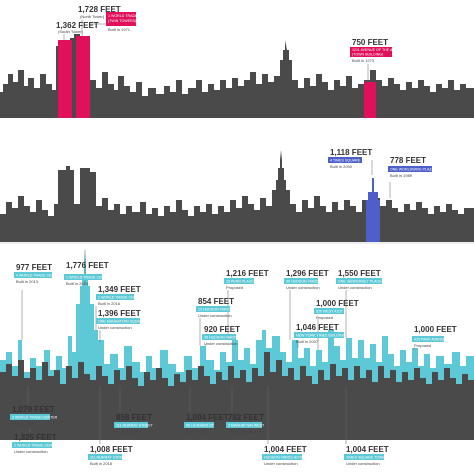 The width and height of the screenshot is (474, 474). What do you see at coordinates (197, 431) in the screenshot?
I see `callout-line2: Built in 2016` at bounding box center [197, 431].